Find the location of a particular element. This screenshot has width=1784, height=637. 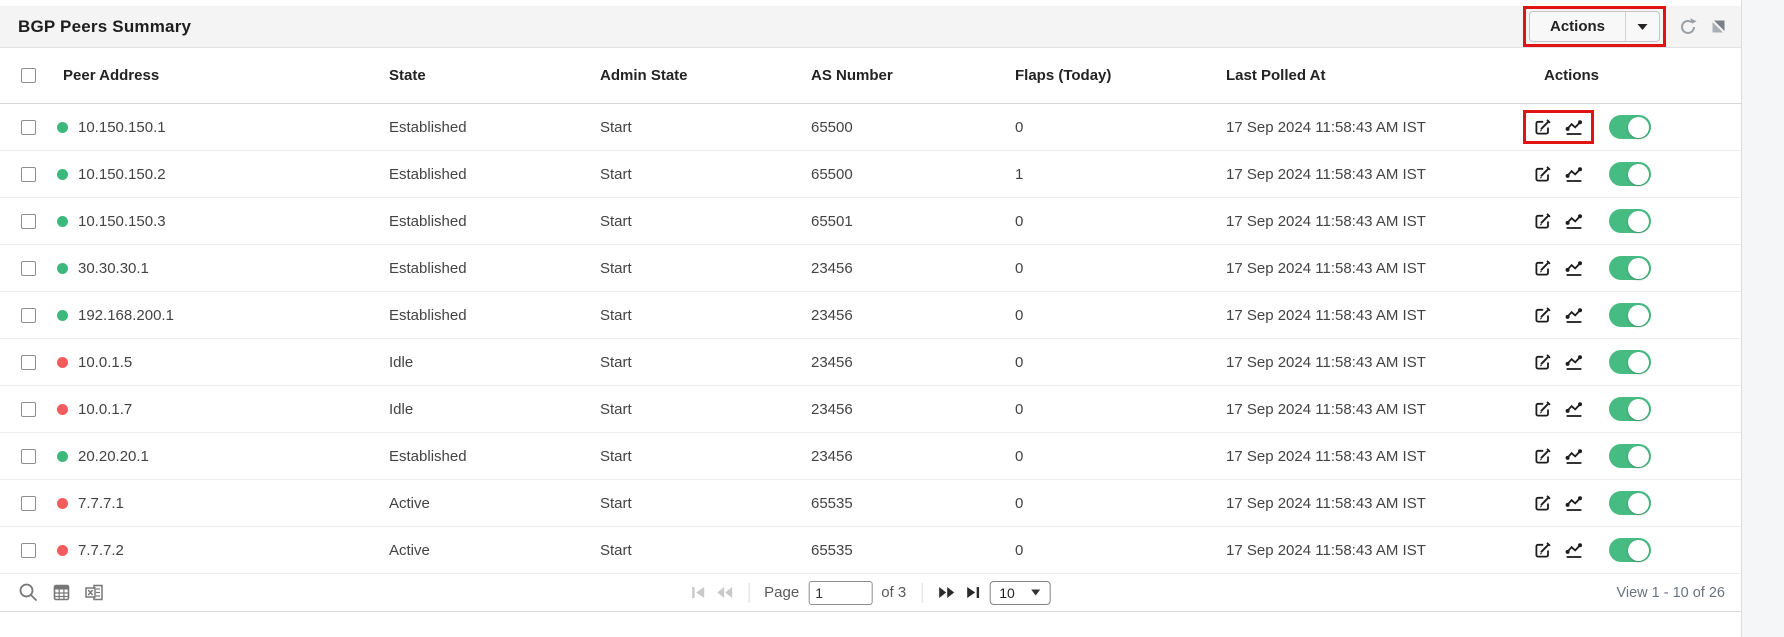

peer-address: 192.168.200.1 is located at coordinates (126, 315).